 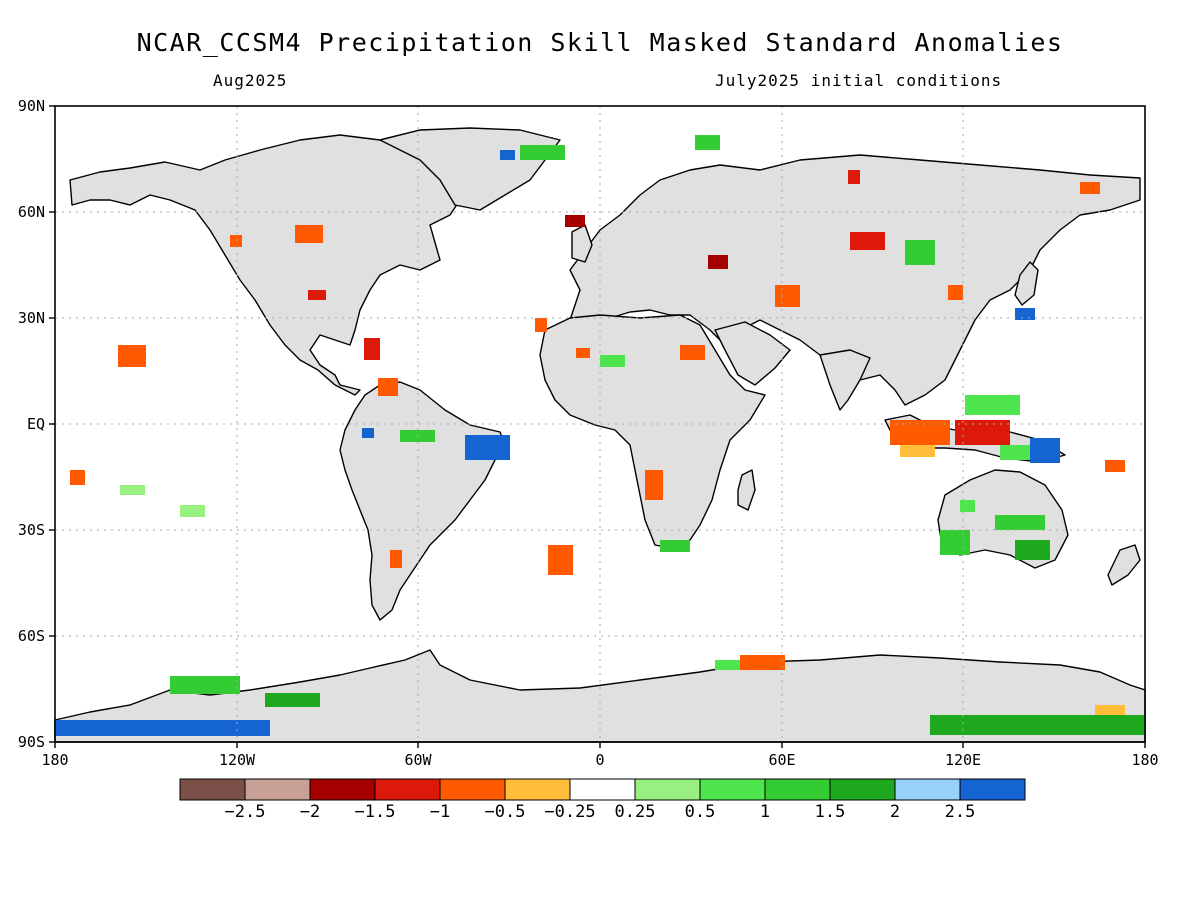 I want to click on landmass-new-zealand, so click(x=1124, y=565).